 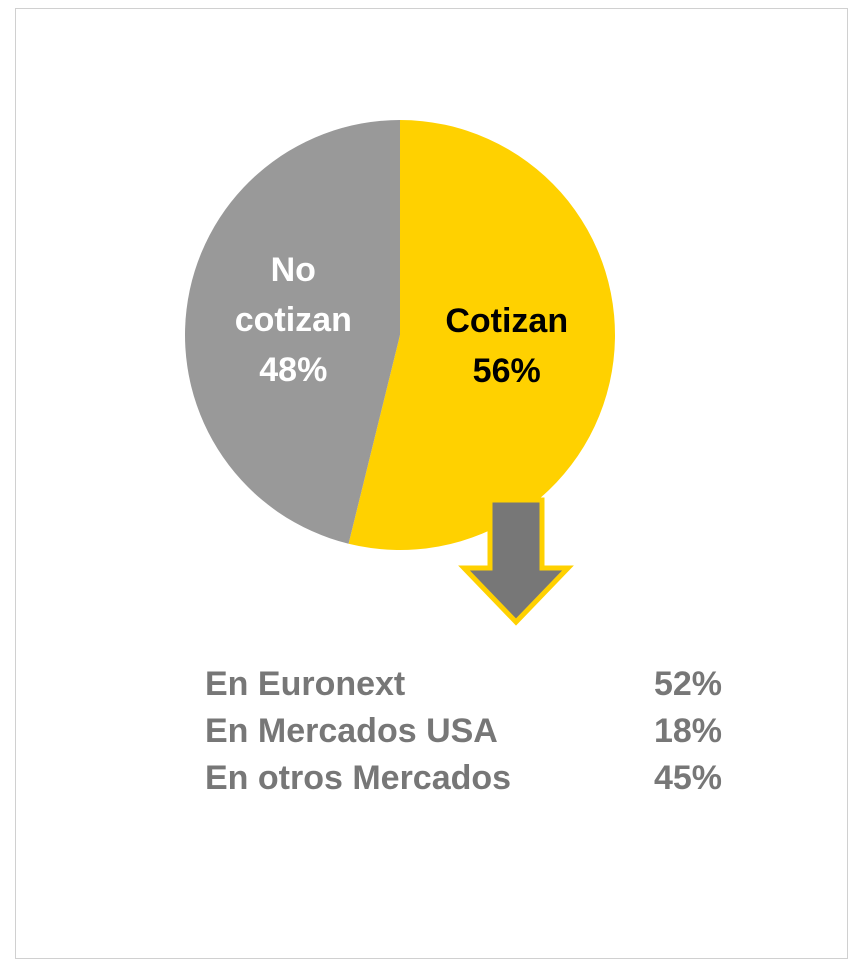 I want to click on slice-category-word: cotizan, so click(x=293, y=320).